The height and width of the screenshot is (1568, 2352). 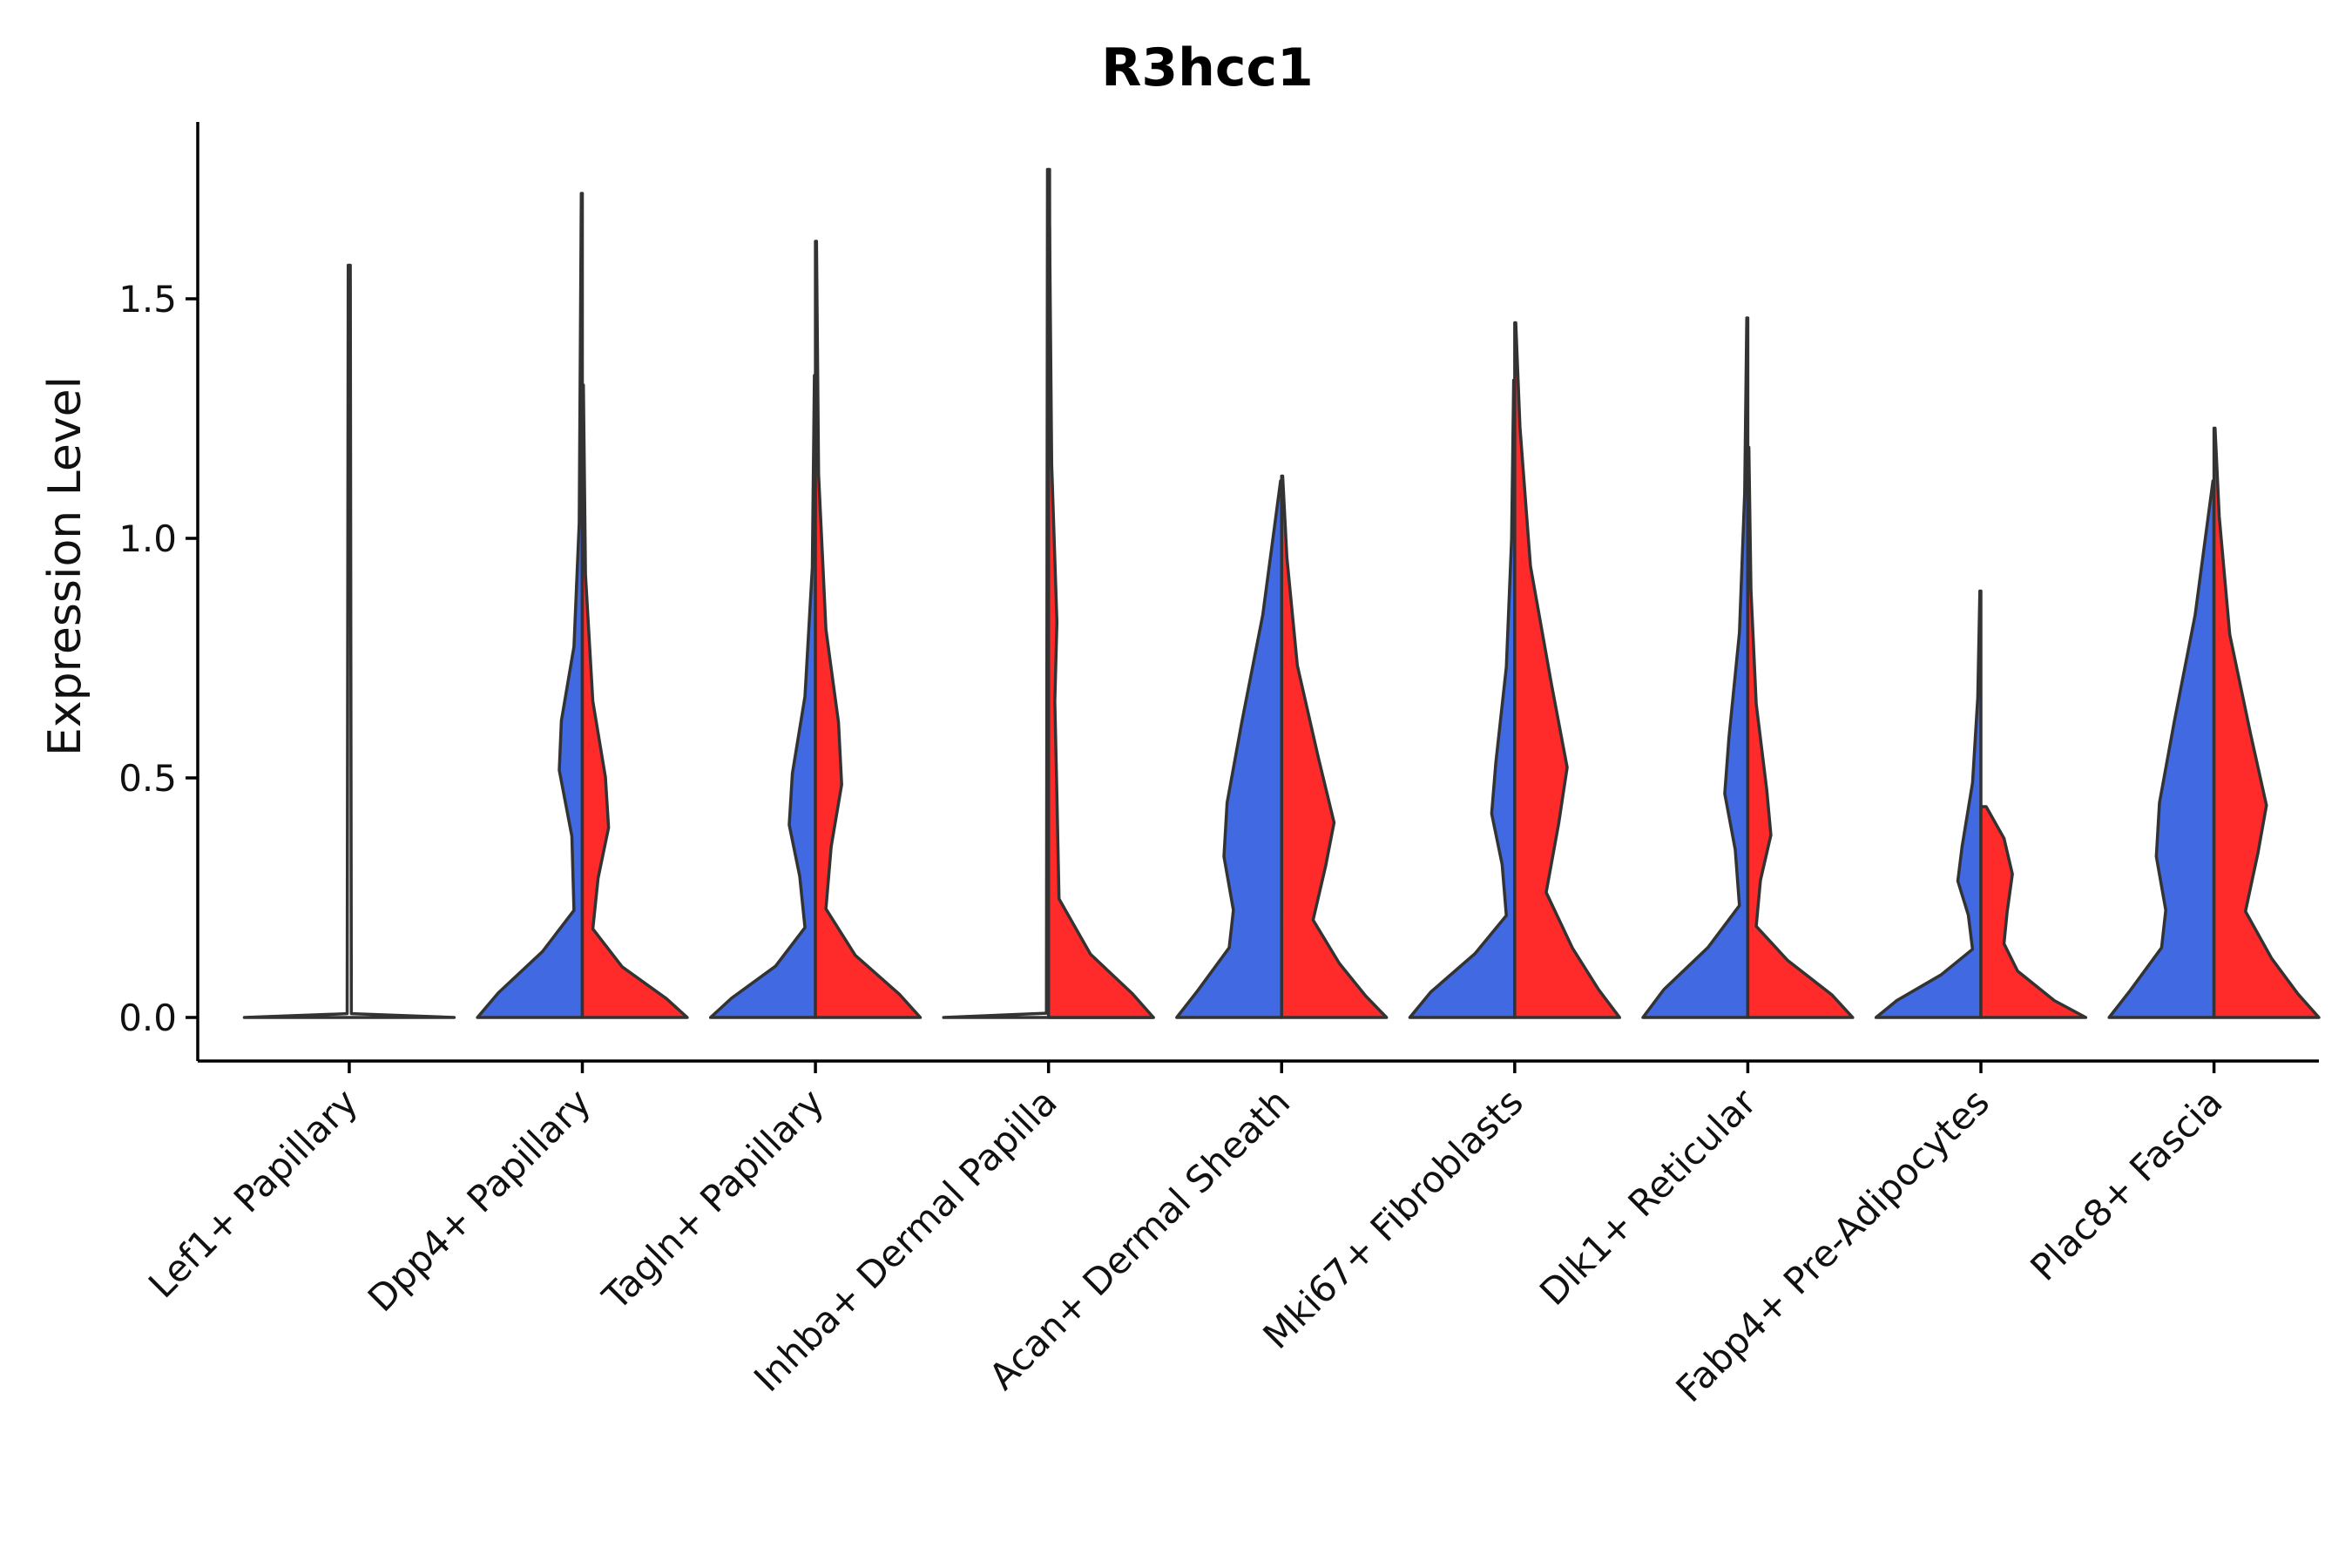 I want to click on x-tick-label: Dlk1+ Reticular, so click(x=1648, y=1197).